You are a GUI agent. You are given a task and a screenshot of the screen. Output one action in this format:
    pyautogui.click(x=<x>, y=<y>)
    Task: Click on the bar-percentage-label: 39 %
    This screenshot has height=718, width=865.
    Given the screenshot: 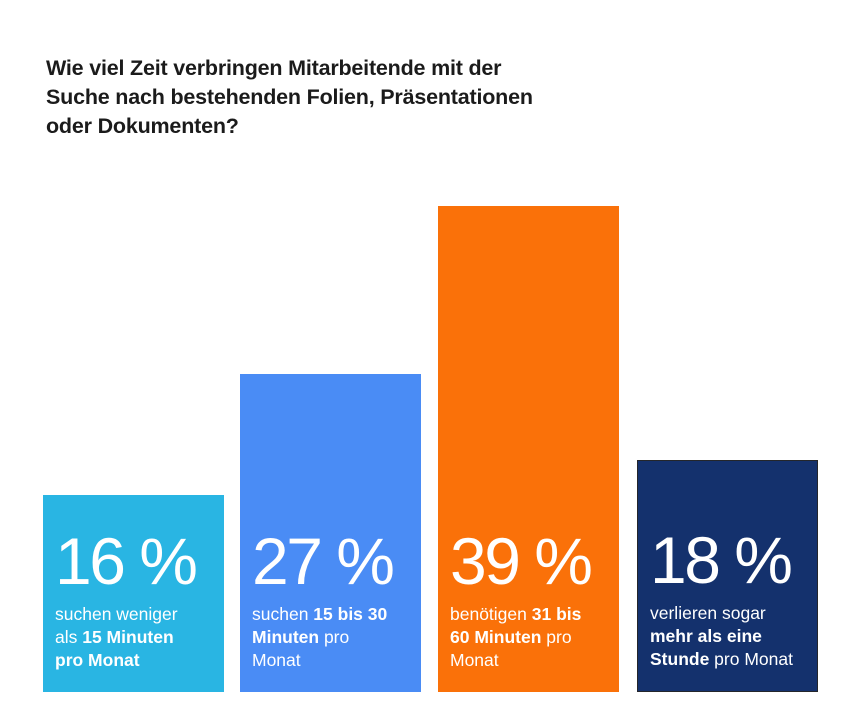 What is the action you would take?
    pyautogui.click(x=521, y=561)
    